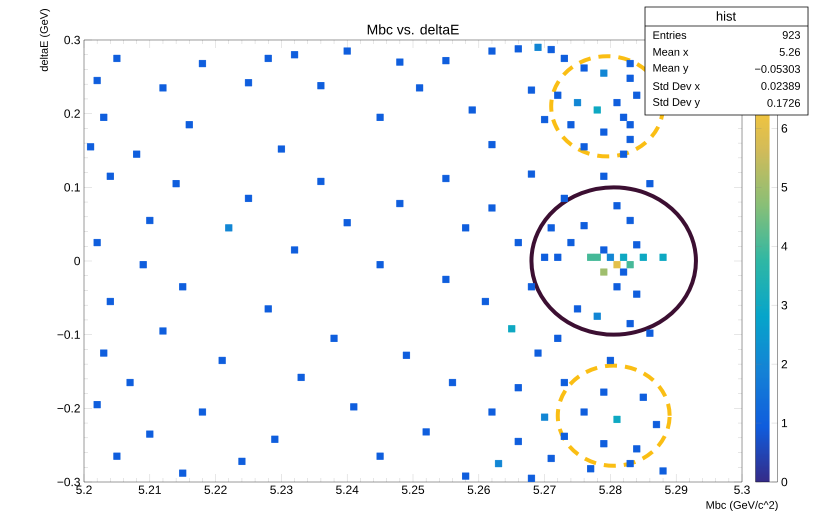 This screenshot has height=523, width=813. I want to click on x-tick-label: 5.26, so click(479, 490).